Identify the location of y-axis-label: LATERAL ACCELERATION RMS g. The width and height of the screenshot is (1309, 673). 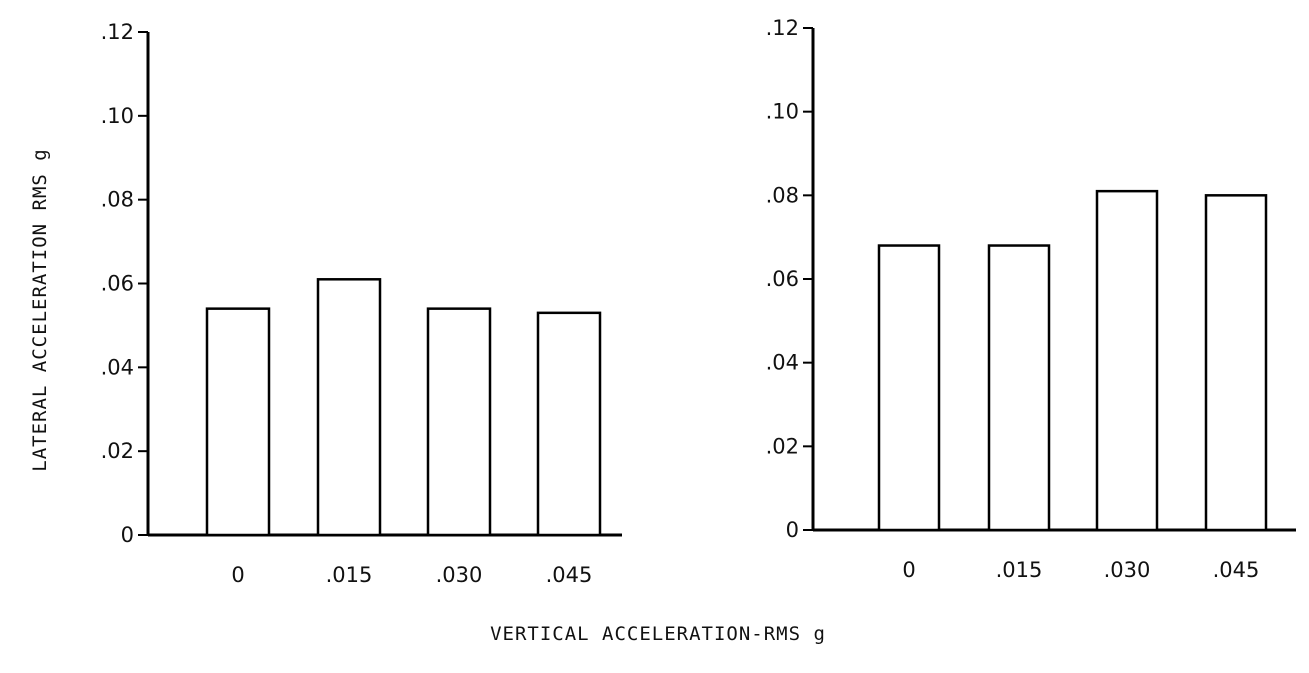
(40, 309).